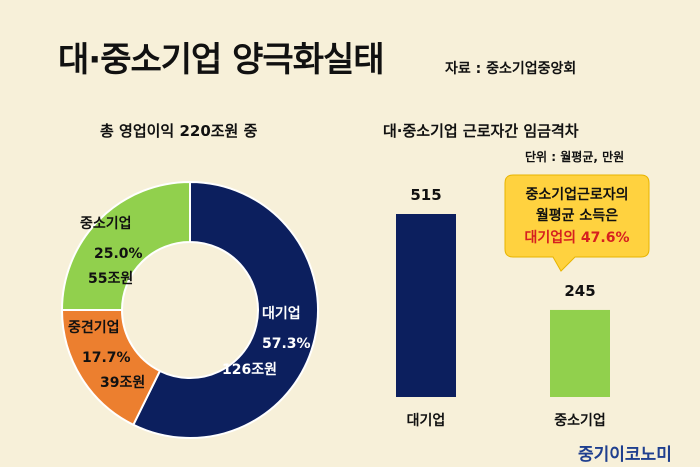 Image resolution: width=700 pixels, height=467 pixels. Describe the element at coordinates (575, 157) in the screenshot. I see `bar-chart-unit: 단위 : 월평균, 만원` at that location.